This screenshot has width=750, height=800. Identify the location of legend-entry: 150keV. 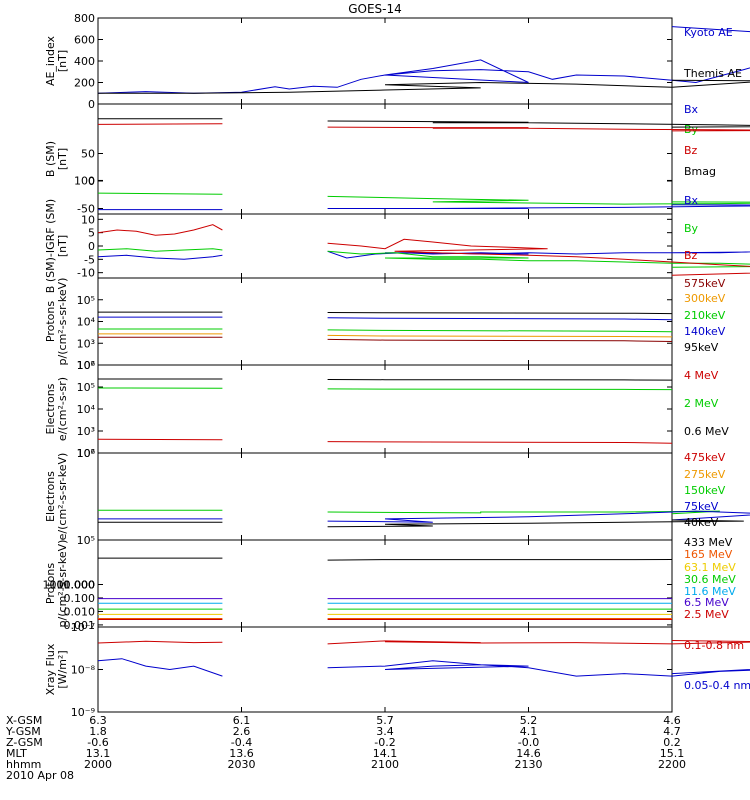
(705, 490).